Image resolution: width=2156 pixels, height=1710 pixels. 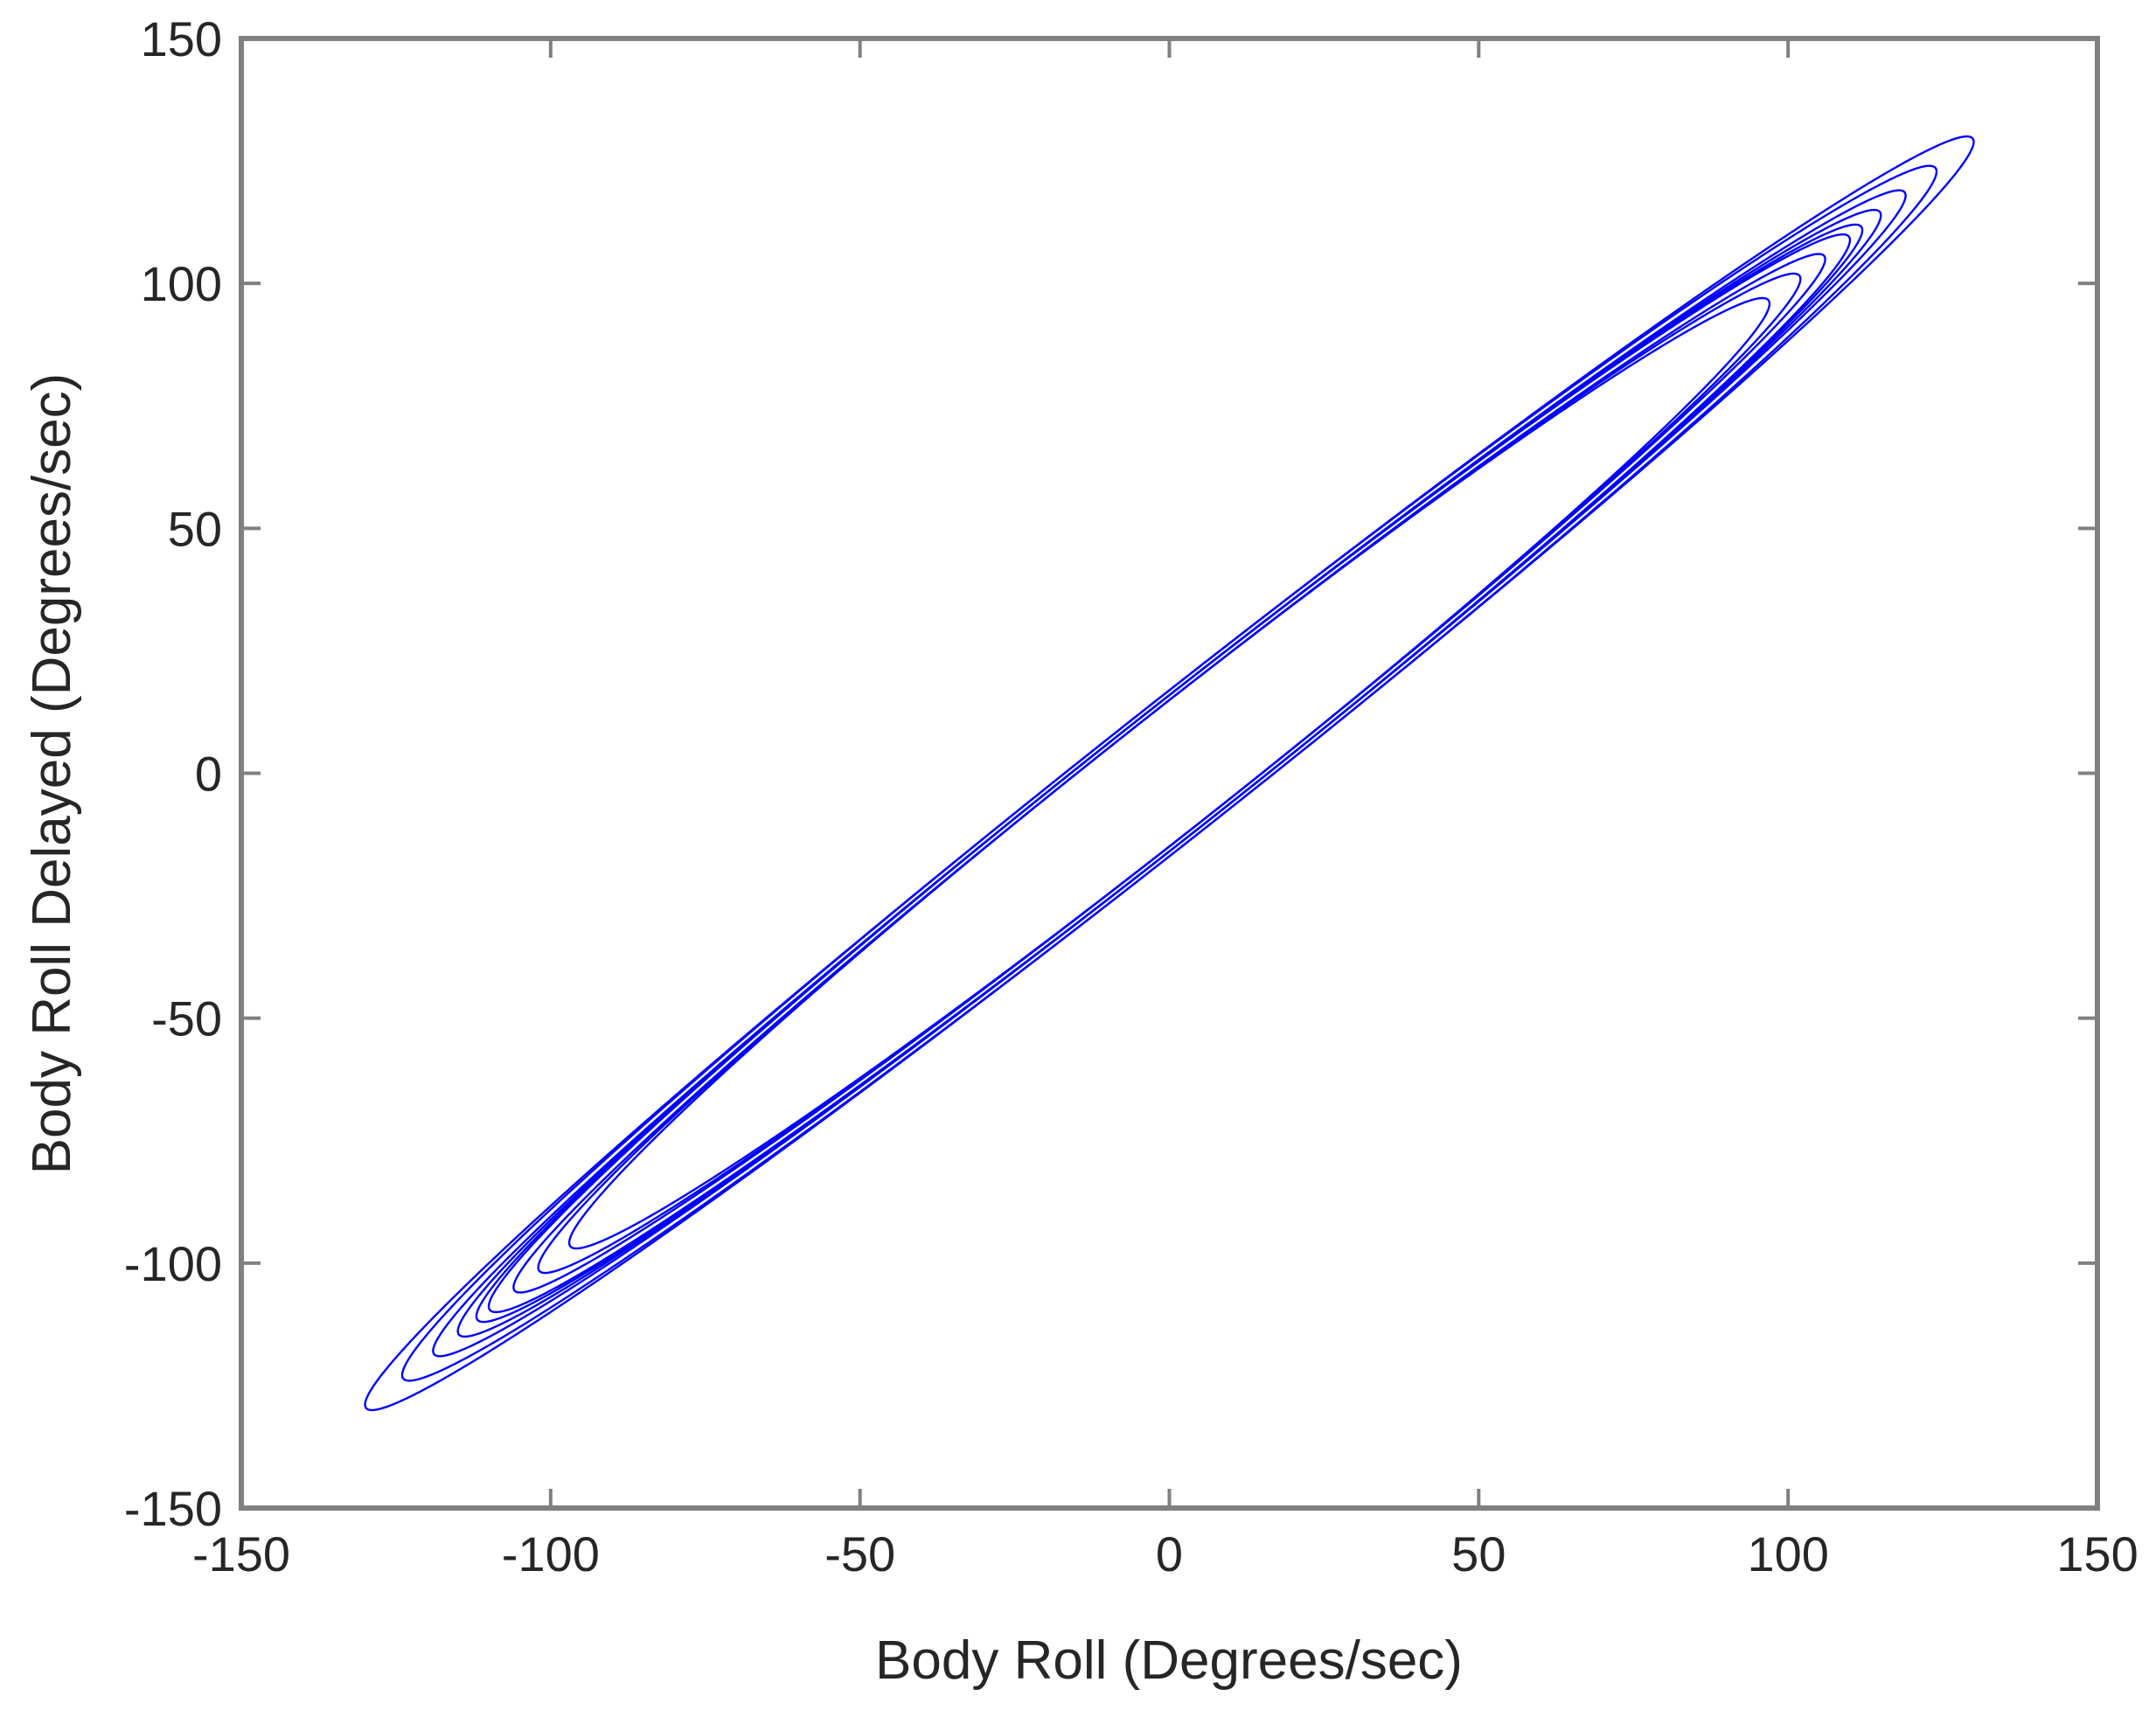 What do you see at coordinates (181, 38) in the screenshot?
I see `y-tick-label-6: 150` at bounding box center [181, 38].